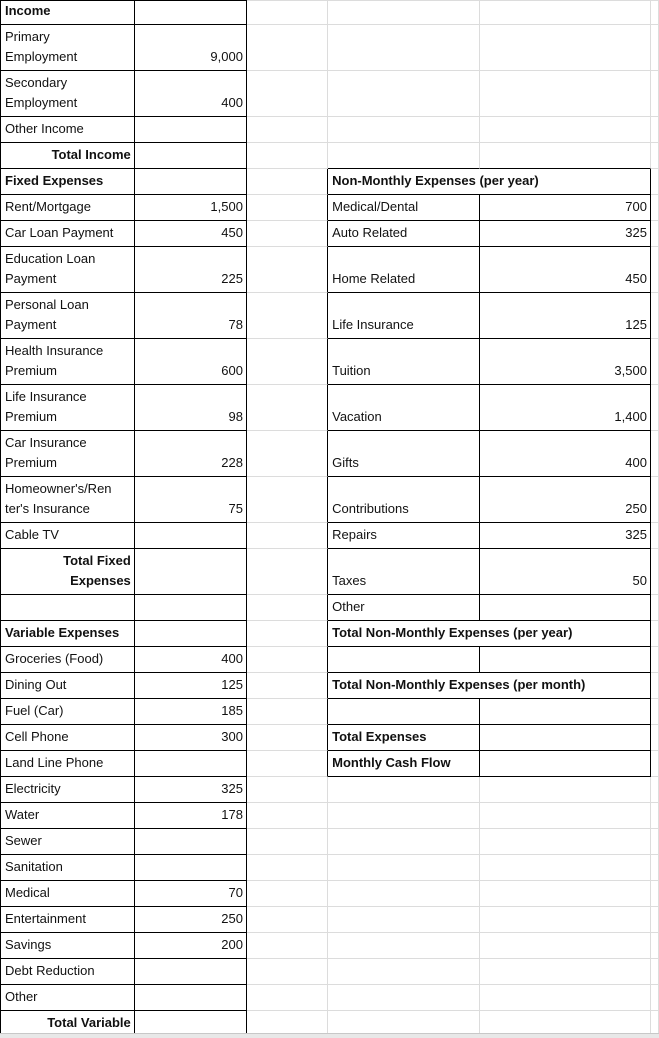 The width and height of the screenshot is (659, 1038). Describe the element at coordinates (287, 156) in the screenshot. I see `cell-C5` at that location.